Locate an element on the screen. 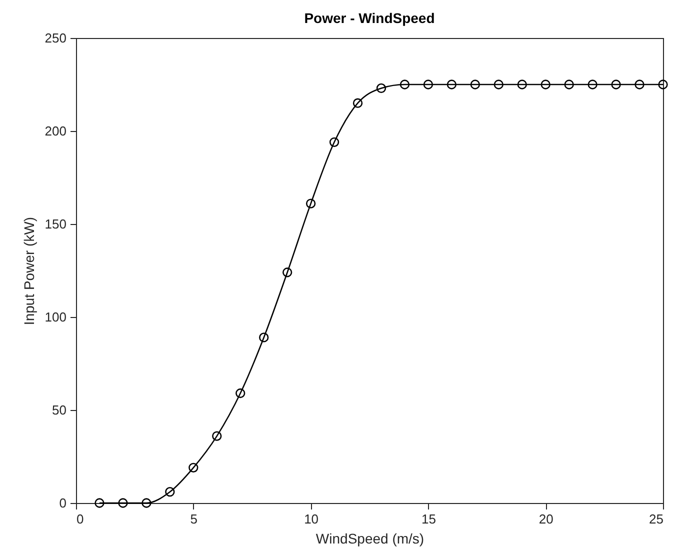 The height and width of the screenshot is (558, 673). x-tick-label: 0 is located at coordinates (80, 519).